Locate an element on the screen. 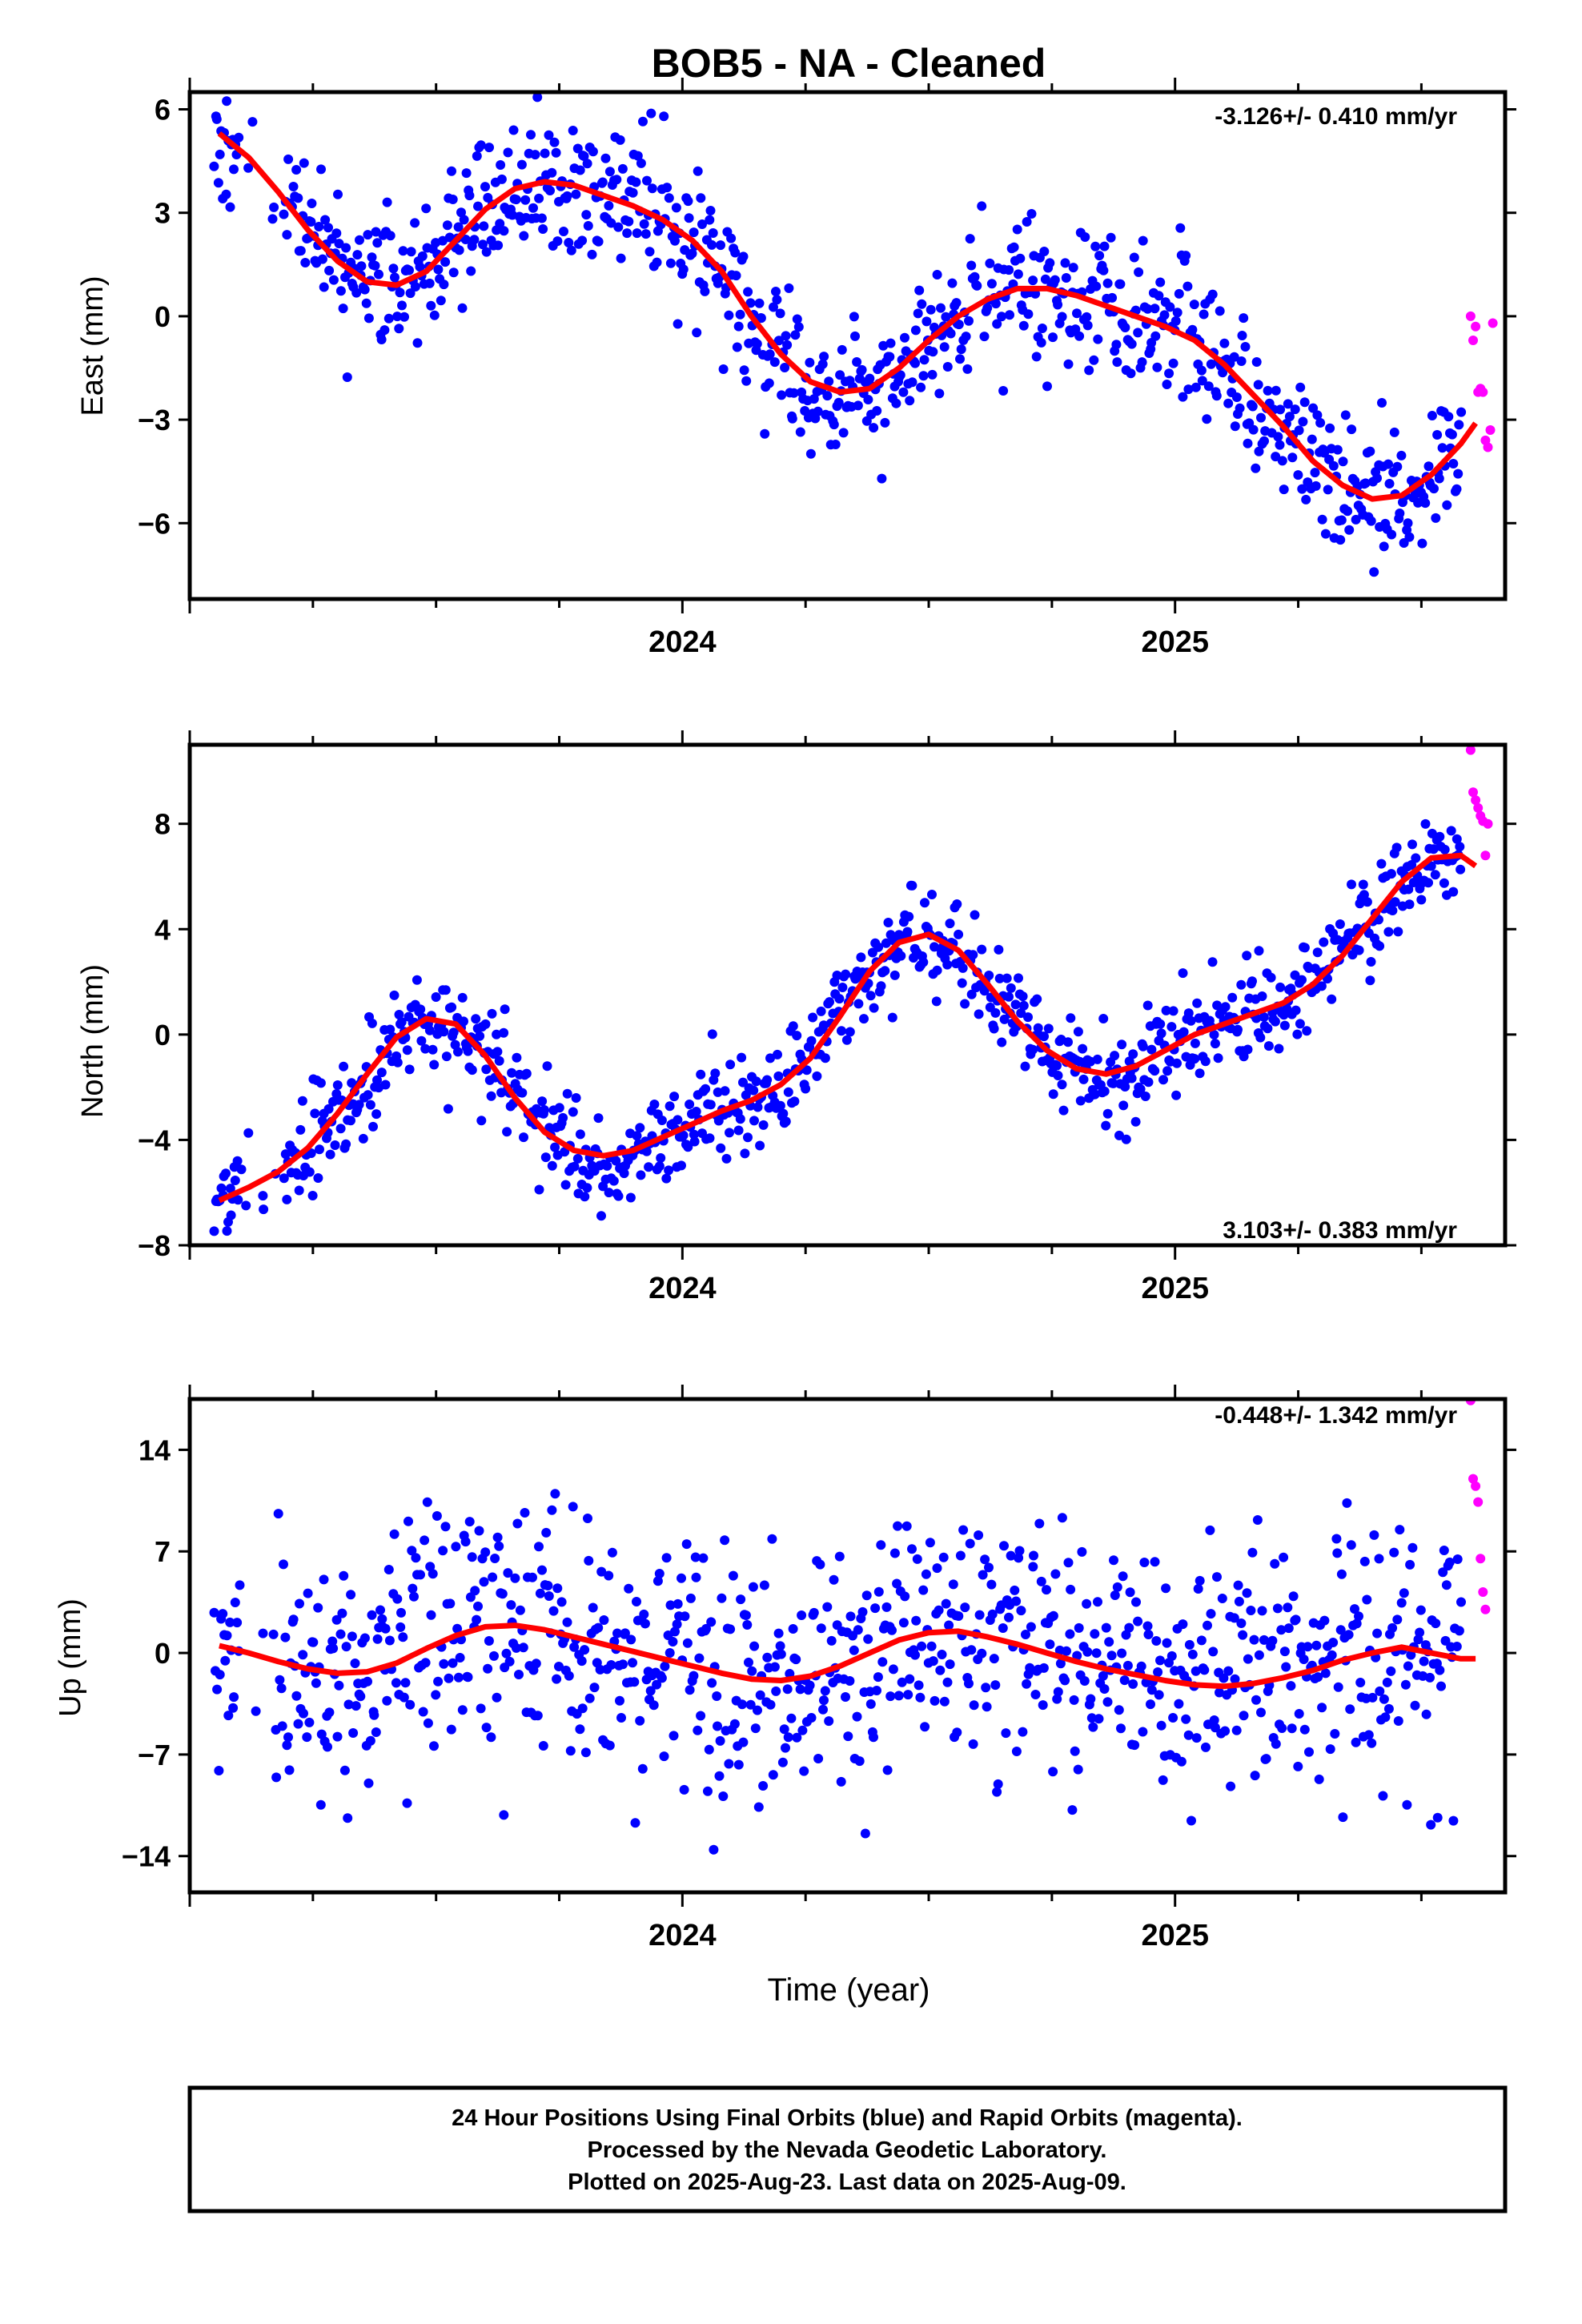 This screenshot has height=2324, width=1582. north-ytick-label: 8 is located at coordinates (163, 825).